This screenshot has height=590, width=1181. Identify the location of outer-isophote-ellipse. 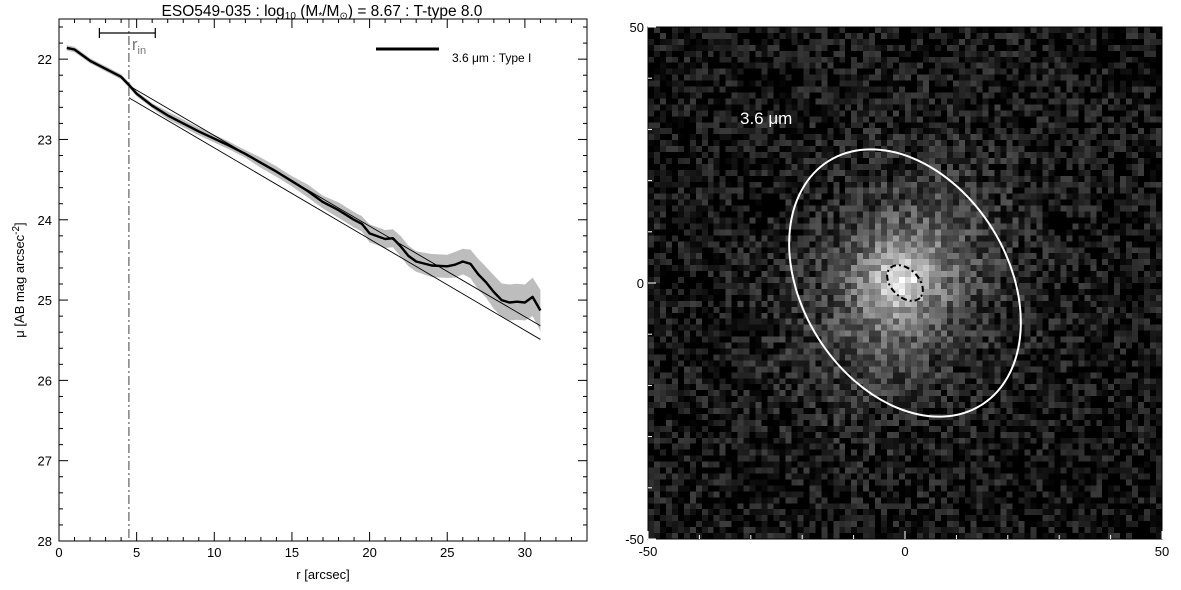
(905, 283).